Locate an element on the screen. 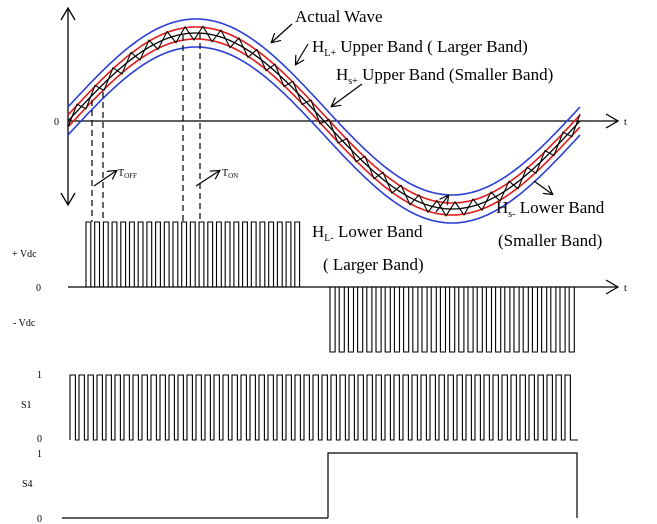  arrow-t-on is located at coordinates (207, 179).